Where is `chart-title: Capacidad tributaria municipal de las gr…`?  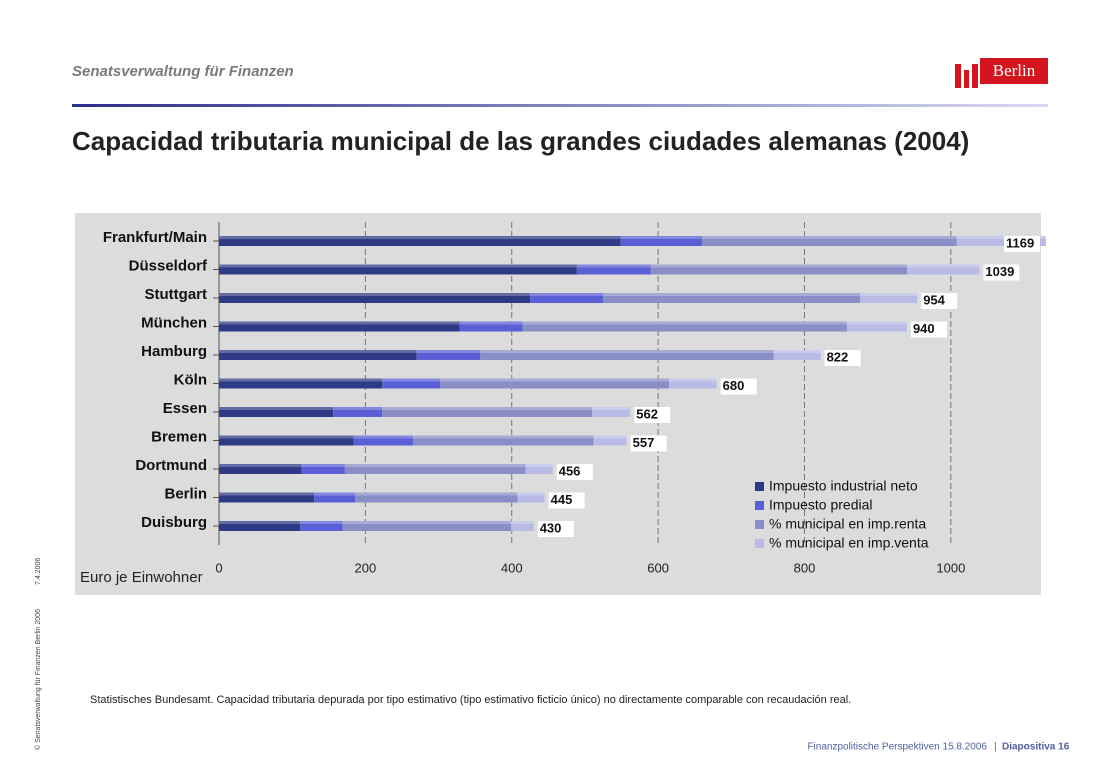
chart-title: Capacidad tributaria municipal de las gr… is located at coordinates (521, 141).